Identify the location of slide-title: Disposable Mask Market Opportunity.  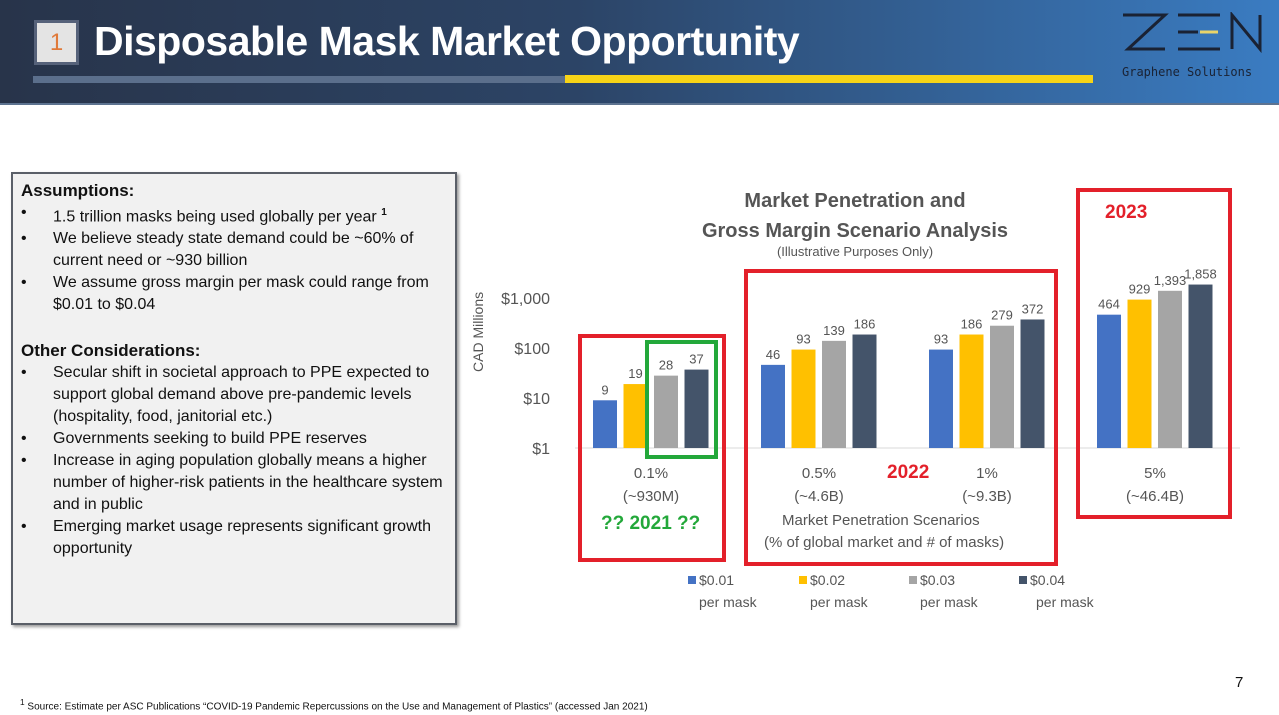
(447, 41).